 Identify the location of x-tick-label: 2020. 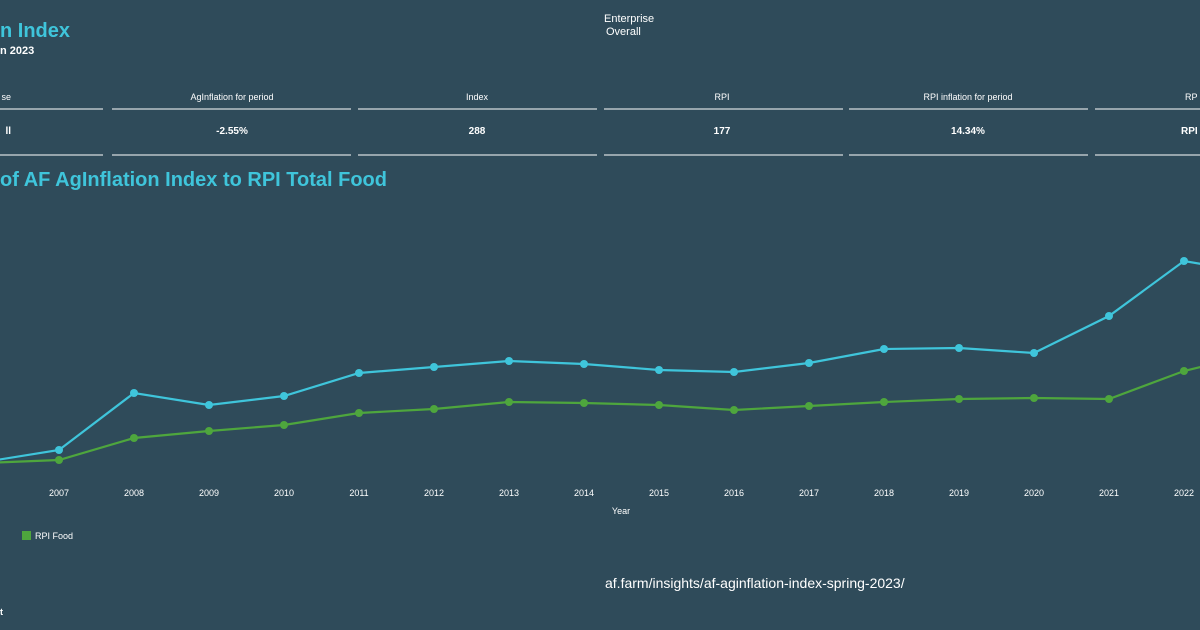
(1034, 493).